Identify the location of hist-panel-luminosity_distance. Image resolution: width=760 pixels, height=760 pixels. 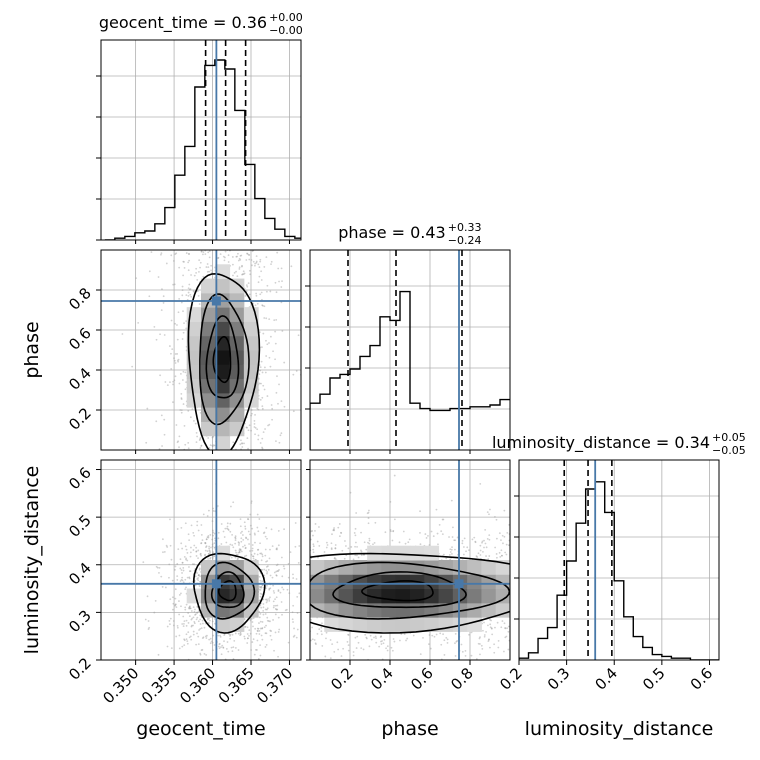
(619, 560).